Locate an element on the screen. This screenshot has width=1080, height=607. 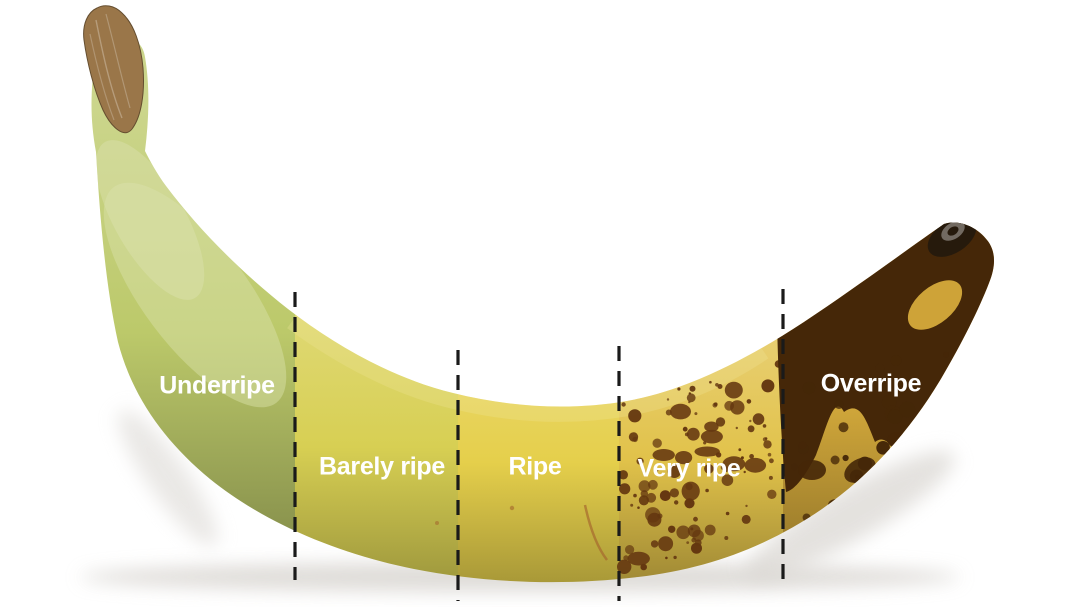
very-ripe-spots is located at coordinates (700, 467).